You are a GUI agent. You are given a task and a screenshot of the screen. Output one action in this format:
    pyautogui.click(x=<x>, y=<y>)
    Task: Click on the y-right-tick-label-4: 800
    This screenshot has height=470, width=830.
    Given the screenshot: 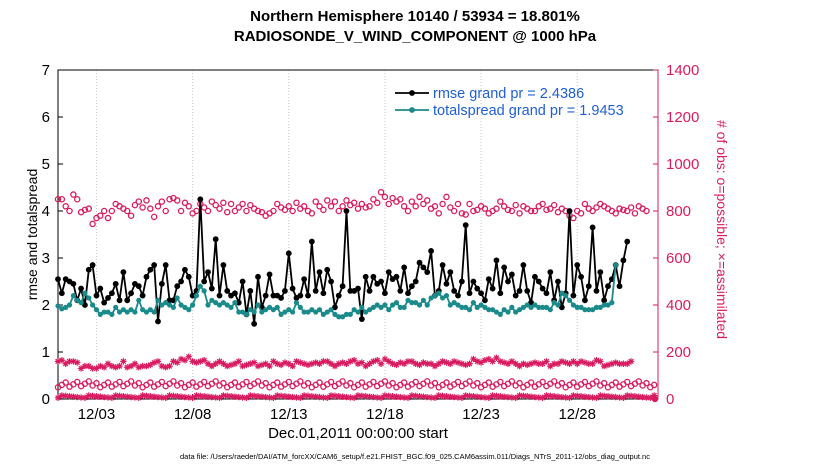 What is the action you would take?
    pyautogui.click(x=678, y=211)
    